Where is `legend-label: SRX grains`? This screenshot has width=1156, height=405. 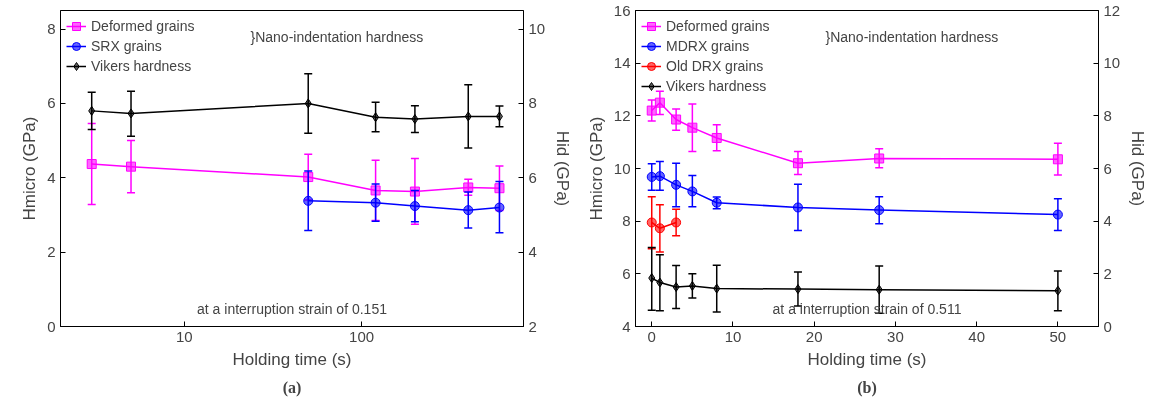 legend-label: SRX grains is located at coordinates (126, 46).